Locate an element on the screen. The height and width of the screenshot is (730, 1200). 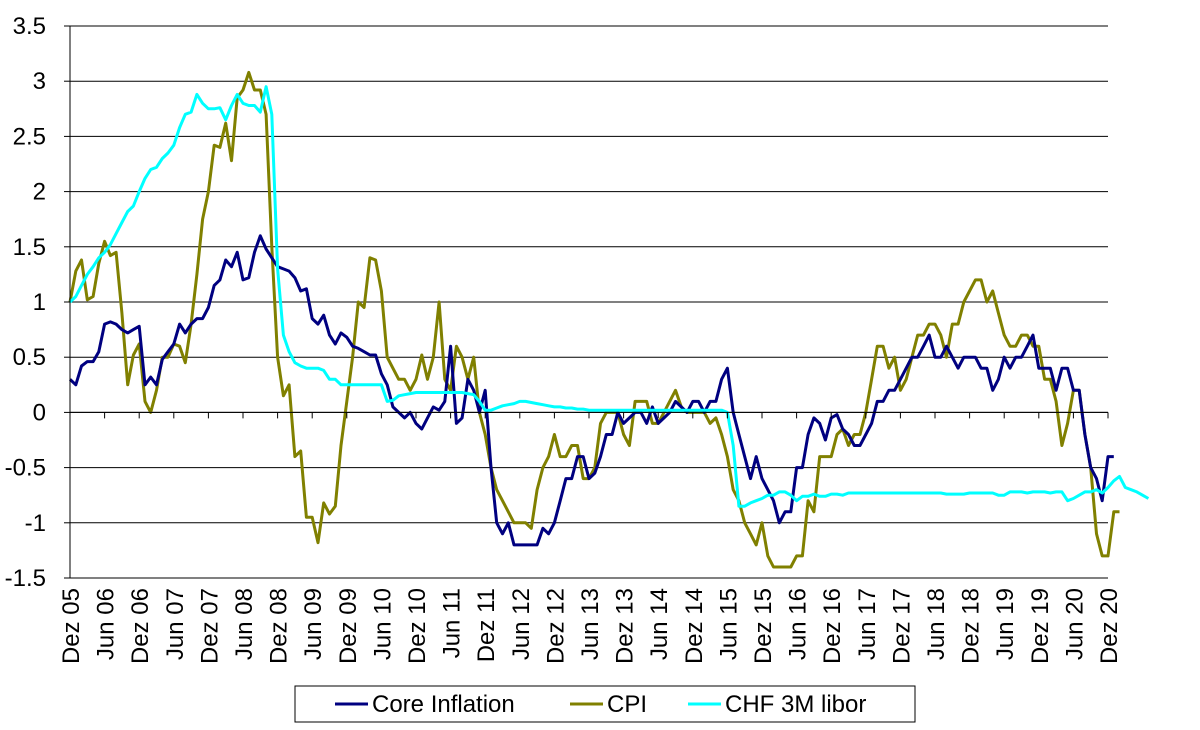
legend-box is located at coordinates (605, 704).